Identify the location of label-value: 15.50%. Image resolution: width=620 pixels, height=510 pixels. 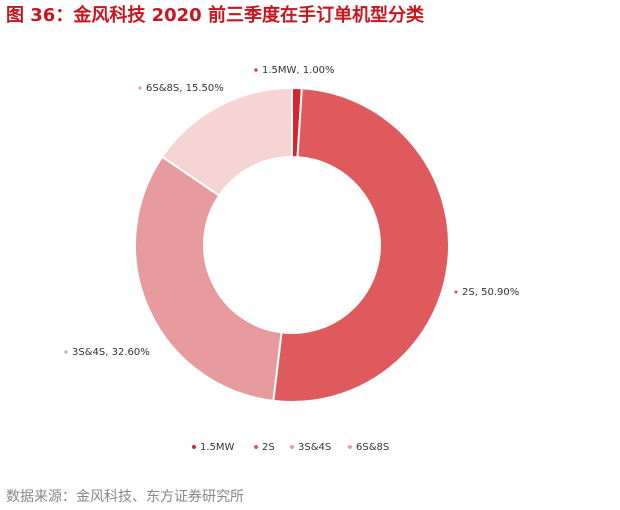
(205, 88).